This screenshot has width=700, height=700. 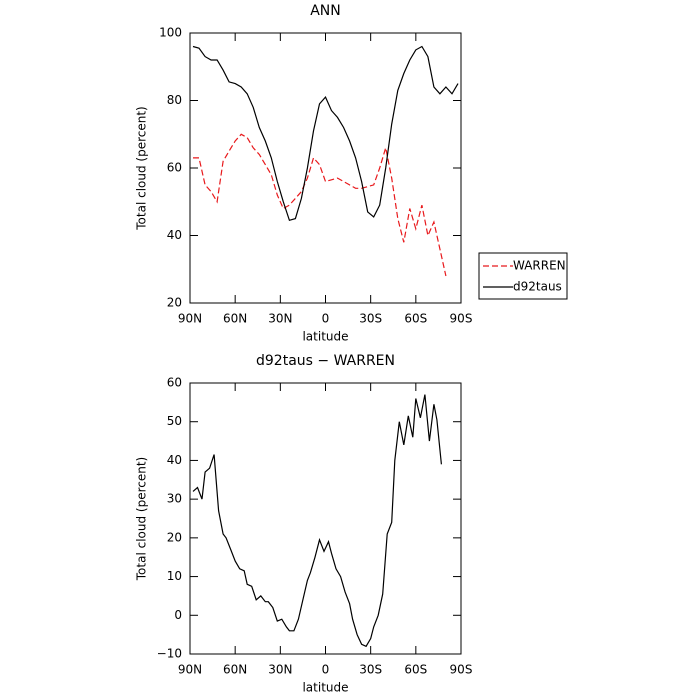 I want to click on y-tick-label: 50, so click(x=174, y=421).